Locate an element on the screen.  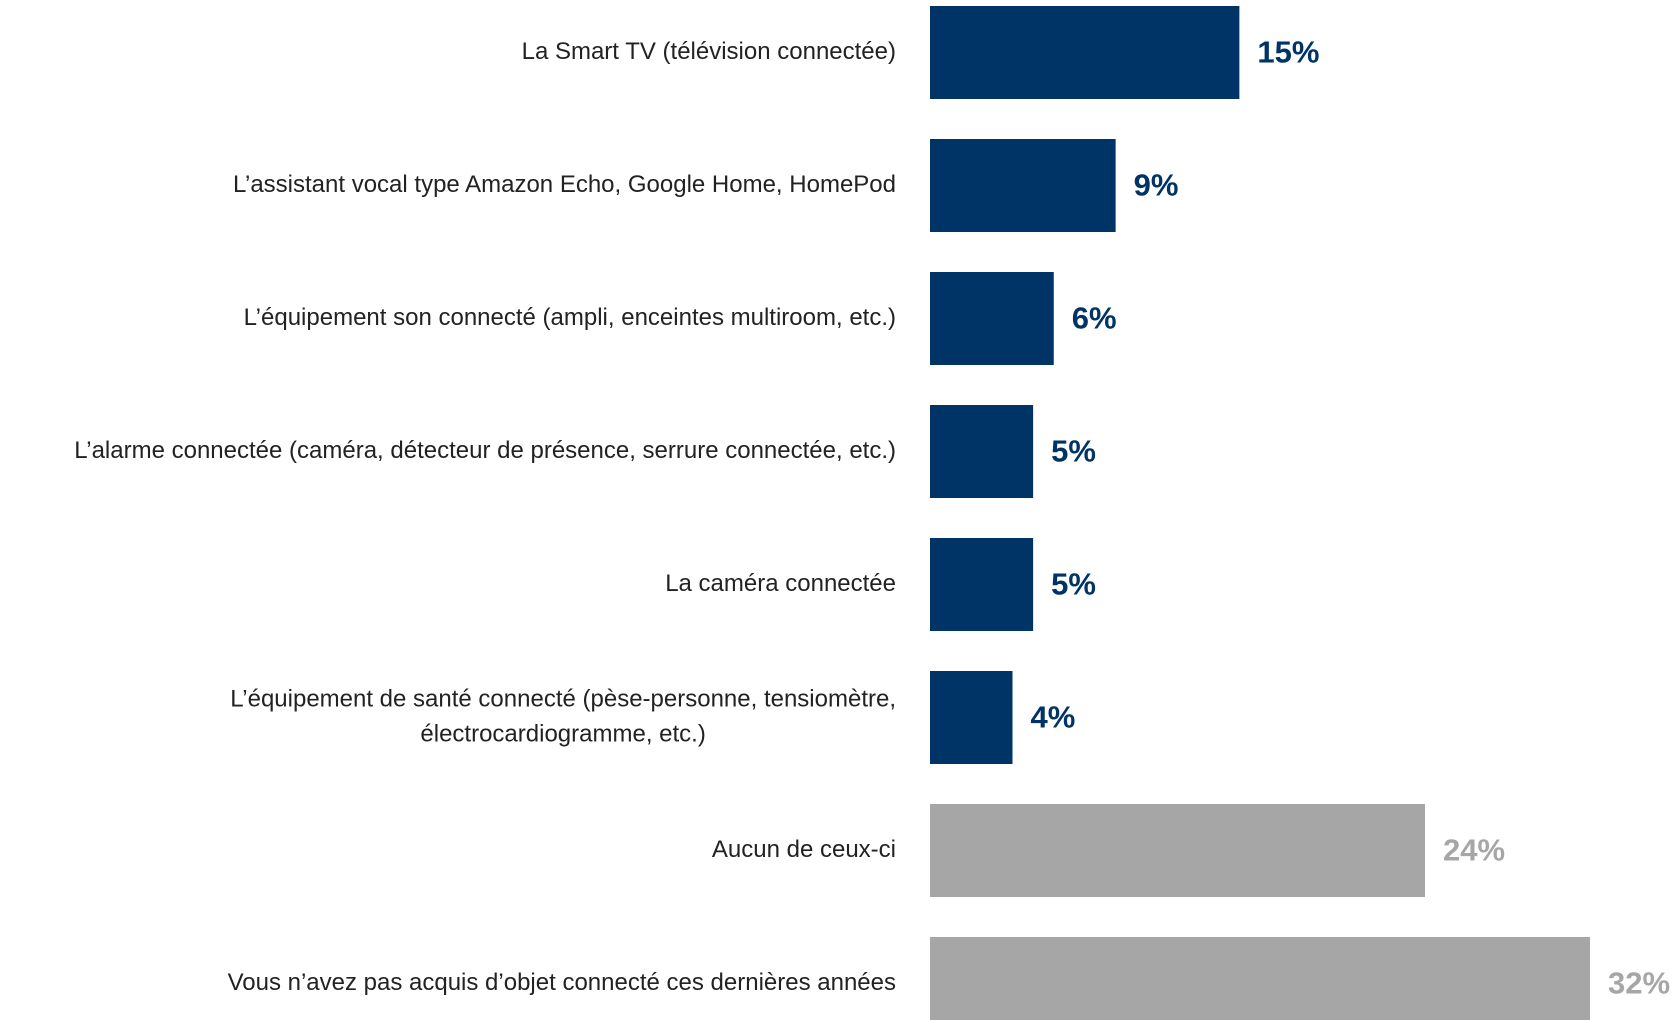
category-label: La Smart TV (télévision connectée) is located at coordinates (709, 51).